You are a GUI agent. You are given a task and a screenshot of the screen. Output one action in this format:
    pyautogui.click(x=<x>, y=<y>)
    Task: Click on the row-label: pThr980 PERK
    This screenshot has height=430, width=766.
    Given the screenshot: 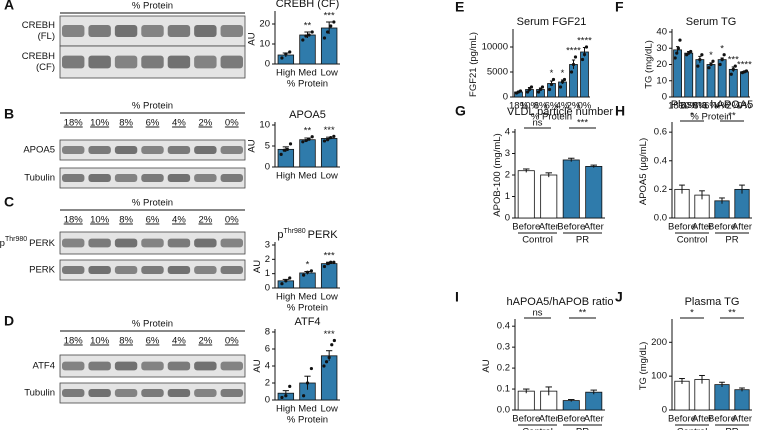 What is the action you would take?
    pyautogui.click(x=28, y=242)
    